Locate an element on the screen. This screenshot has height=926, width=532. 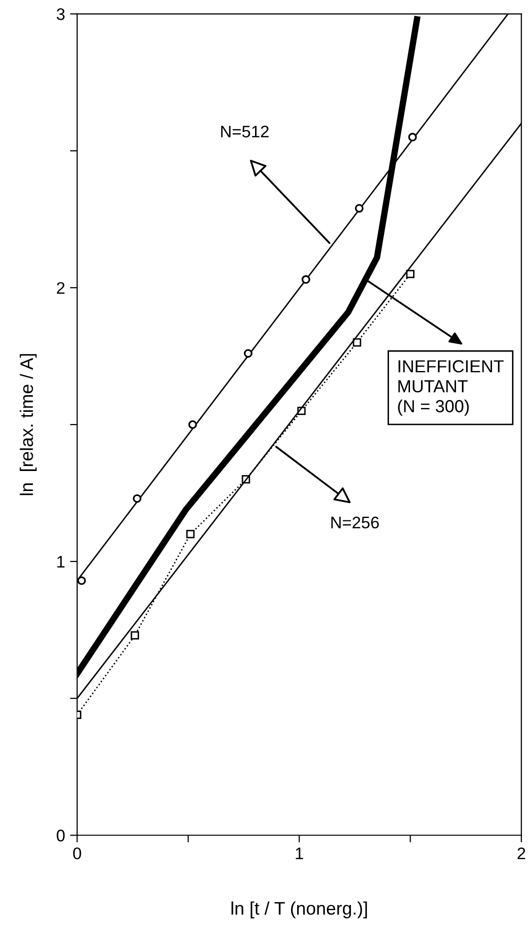
annotation: INEFFICIENT MUTANT (N = 300) is located at coordinates (451, 388).